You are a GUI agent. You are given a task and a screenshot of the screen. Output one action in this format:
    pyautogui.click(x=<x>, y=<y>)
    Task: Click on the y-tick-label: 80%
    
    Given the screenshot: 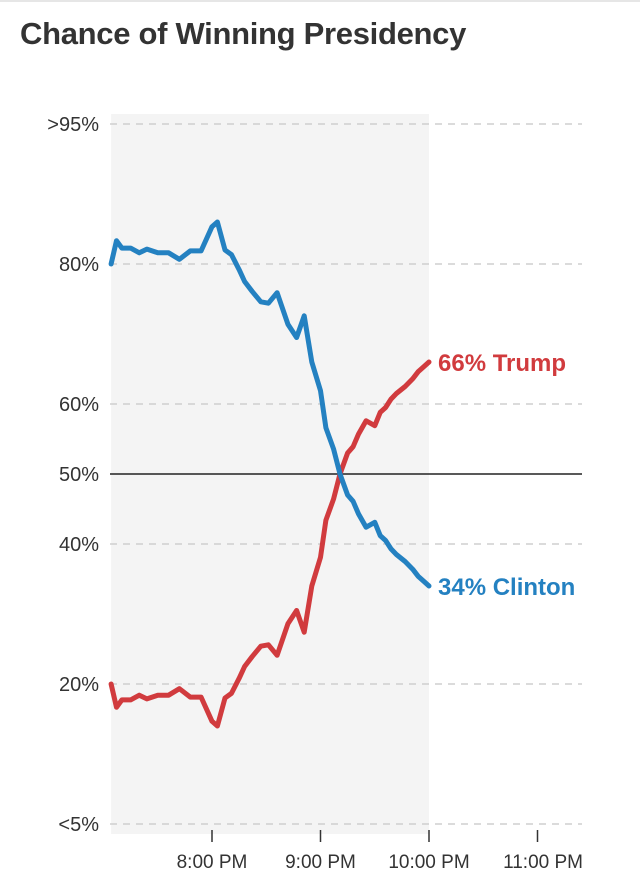 What is the action you would take?
    pyautogui.click(x=79, y=265)
    